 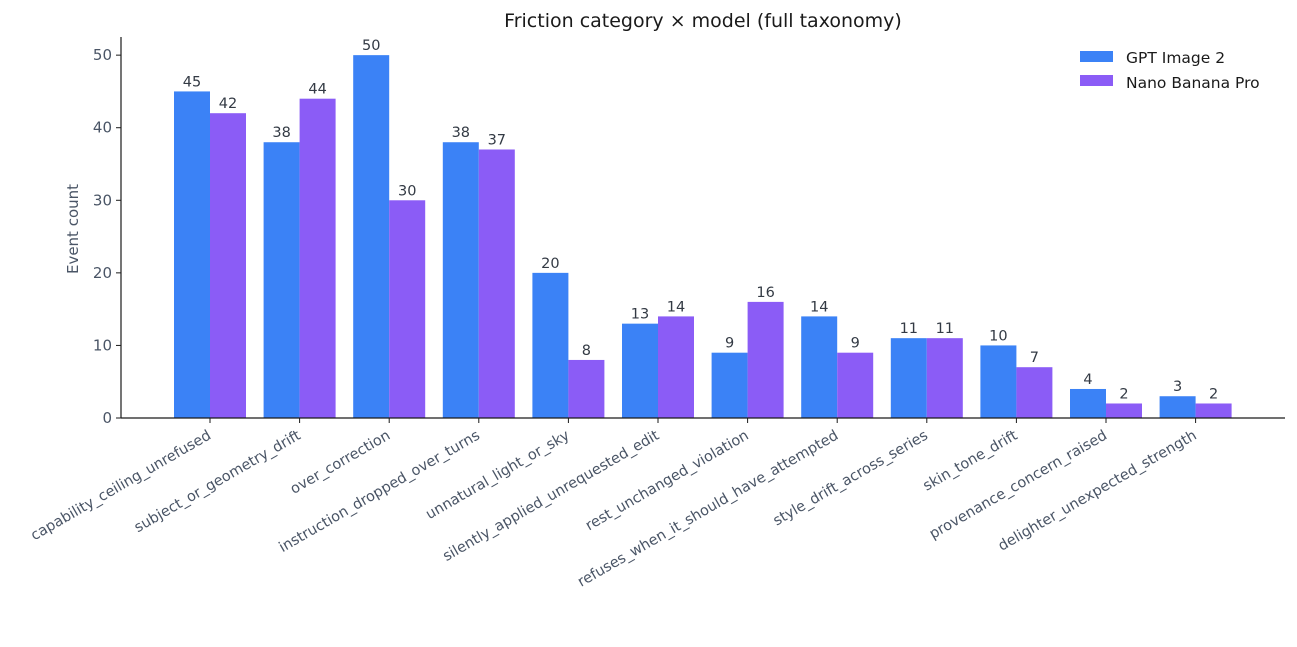 I want to click on y-axis-label: Event count, so click(x=73, y=229).